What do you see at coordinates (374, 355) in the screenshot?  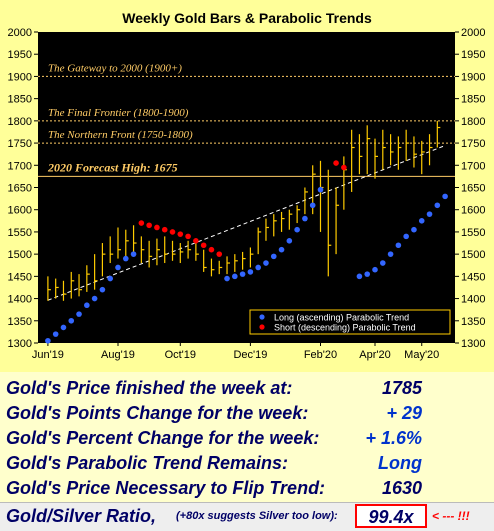 I see `x-tick-label: Apr'20` at bounding box center [374, 355].